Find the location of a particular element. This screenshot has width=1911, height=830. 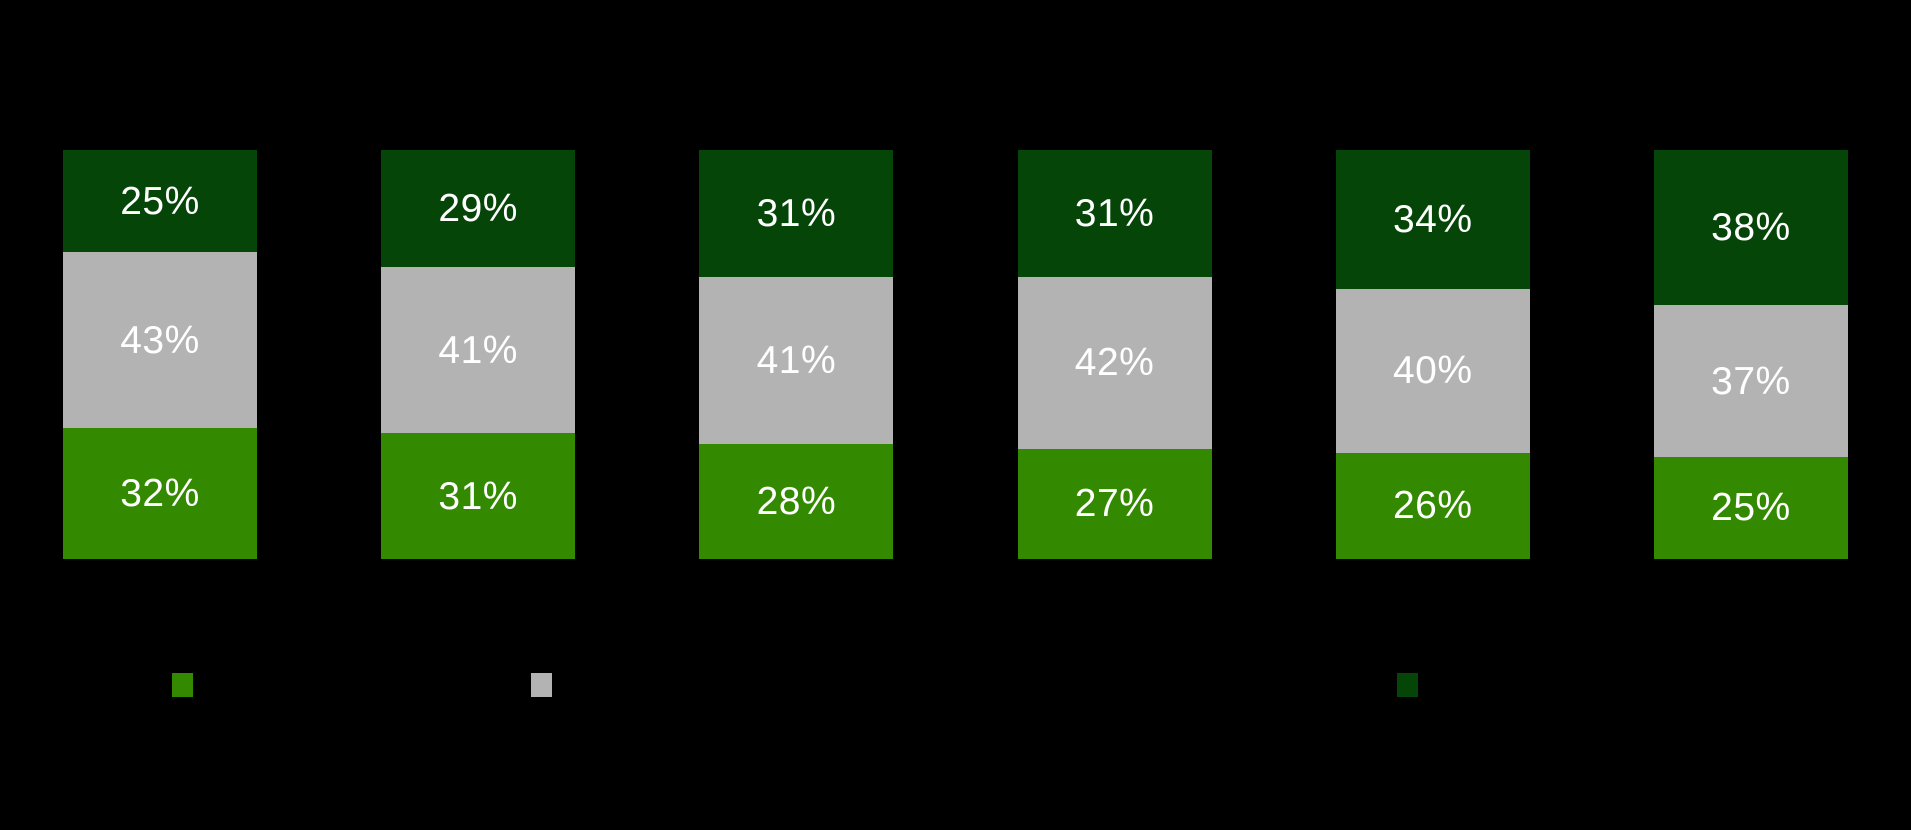

segment-value-label: 42% is located at coordinates (1114, 363).